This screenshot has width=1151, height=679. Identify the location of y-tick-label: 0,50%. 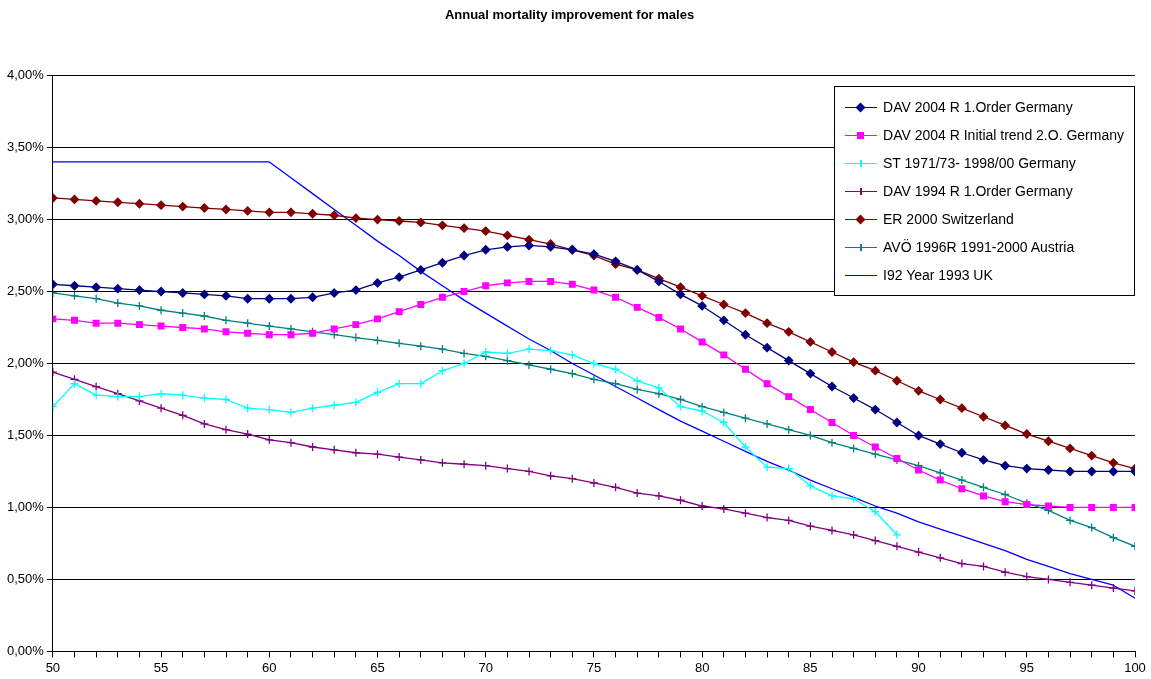
(25, 578).